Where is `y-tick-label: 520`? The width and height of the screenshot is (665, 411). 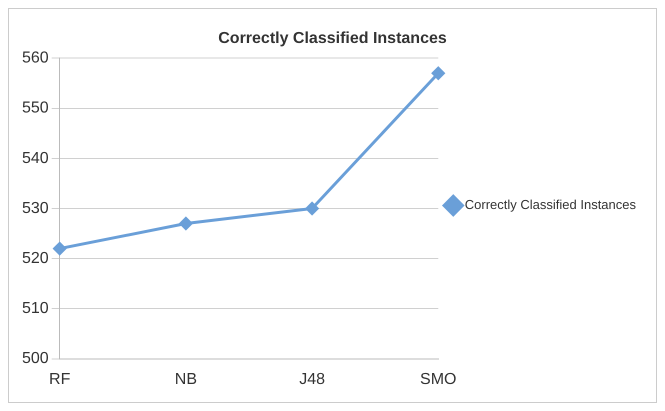 y-tick-label: 520 is located at coordinates (35, 259).